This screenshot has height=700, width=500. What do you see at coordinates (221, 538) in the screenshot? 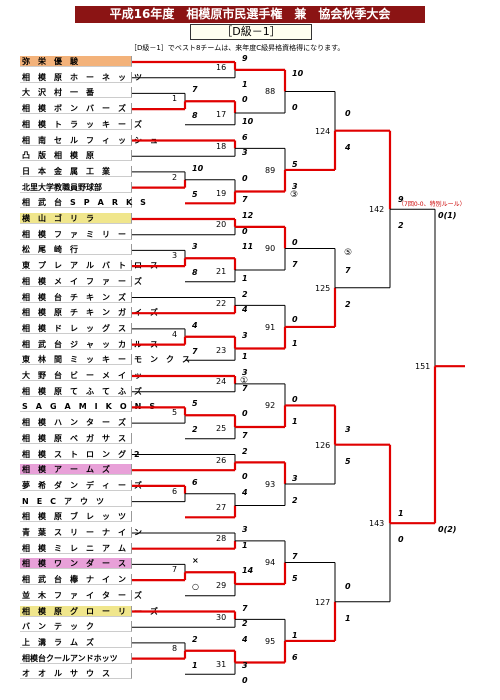
I see `match-number: 28` at bounding box center [221, 538].